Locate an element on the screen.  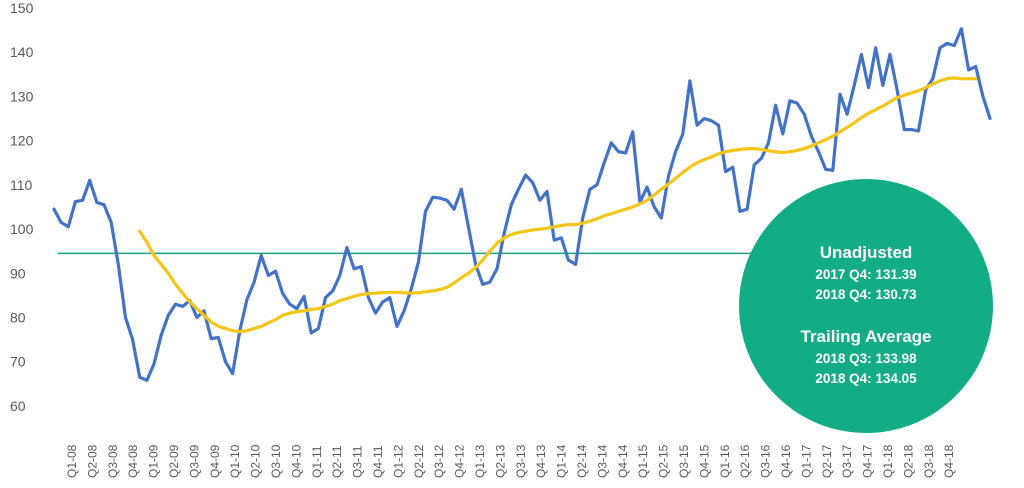
x-tick-label: Q1-17 is located at coordinates (806, 461).